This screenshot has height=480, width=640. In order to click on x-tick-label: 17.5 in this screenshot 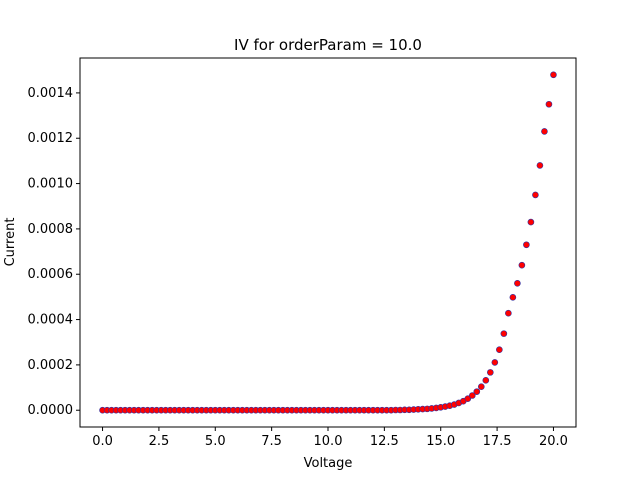, I will do `click(497, 441)`.